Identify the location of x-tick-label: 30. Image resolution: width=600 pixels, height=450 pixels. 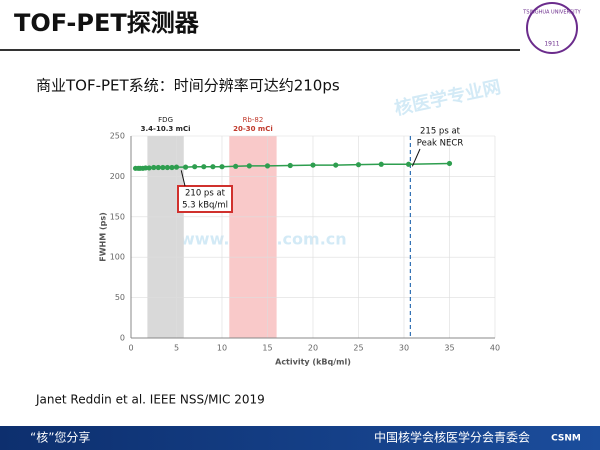
(404, 348).